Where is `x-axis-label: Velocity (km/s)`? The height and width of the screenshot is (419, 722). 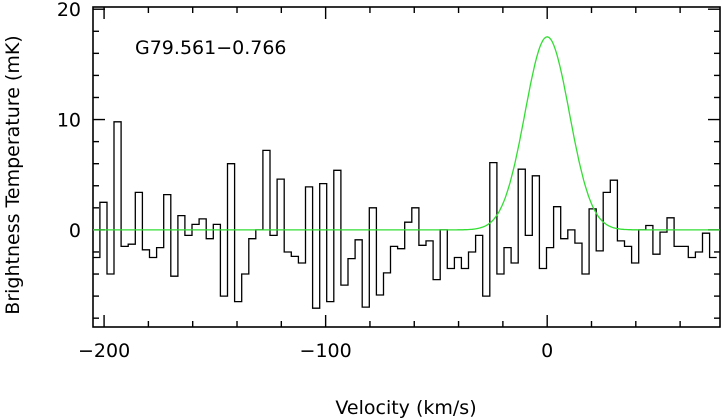 x-axis-label: Velocity (km/s) is located at coordinates (405, 408).